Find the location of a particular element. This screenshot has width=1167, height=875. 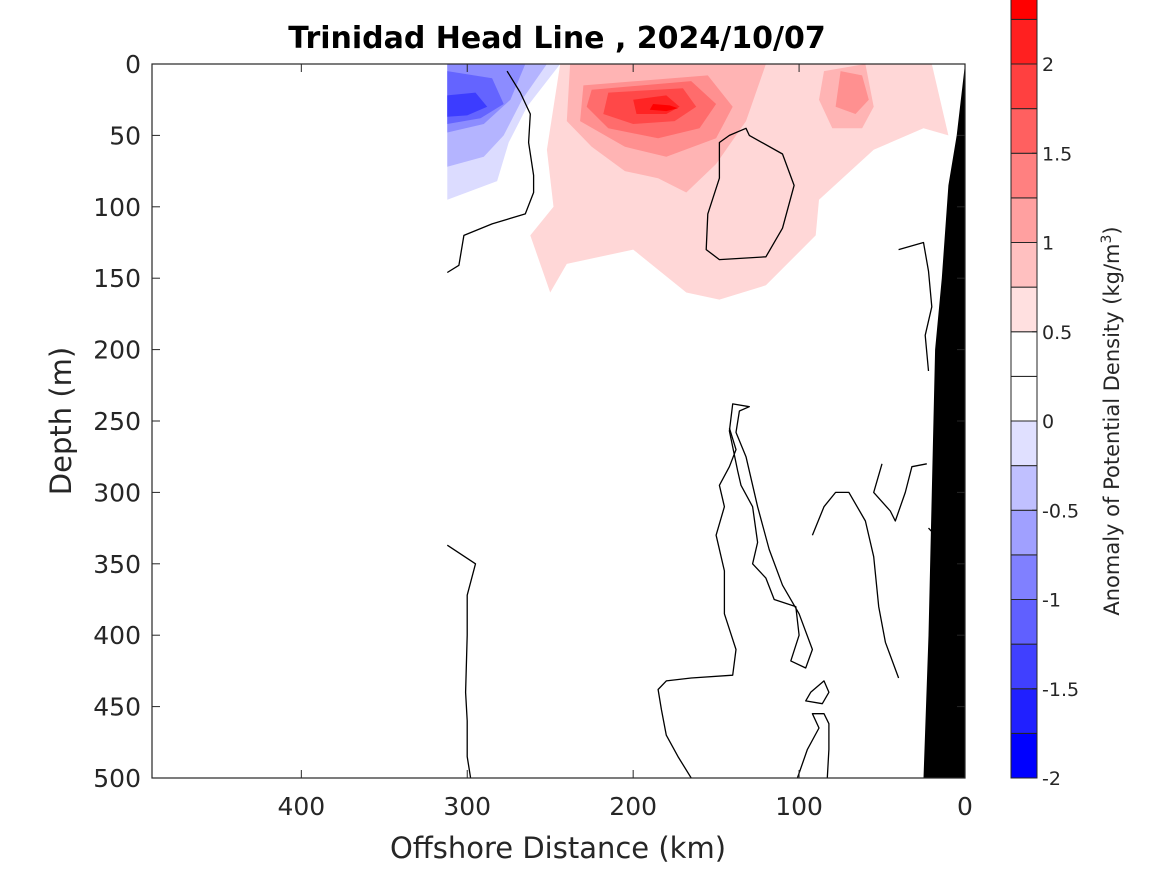

colorbar-label: Anomaly of Potential Density (kg/m3) is located at coordinates (1111, 420).